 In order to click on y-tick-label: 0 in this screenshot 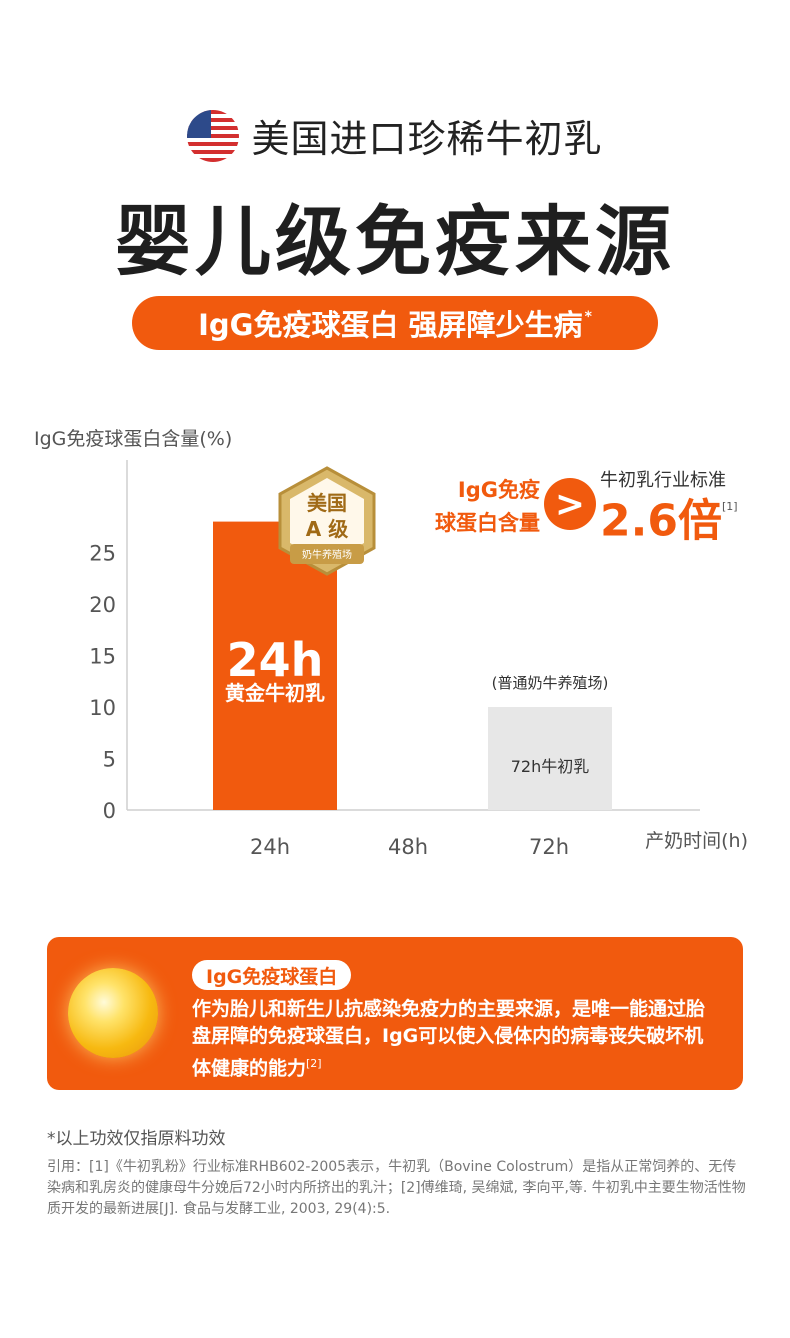, I will do `click(109, 811)`.